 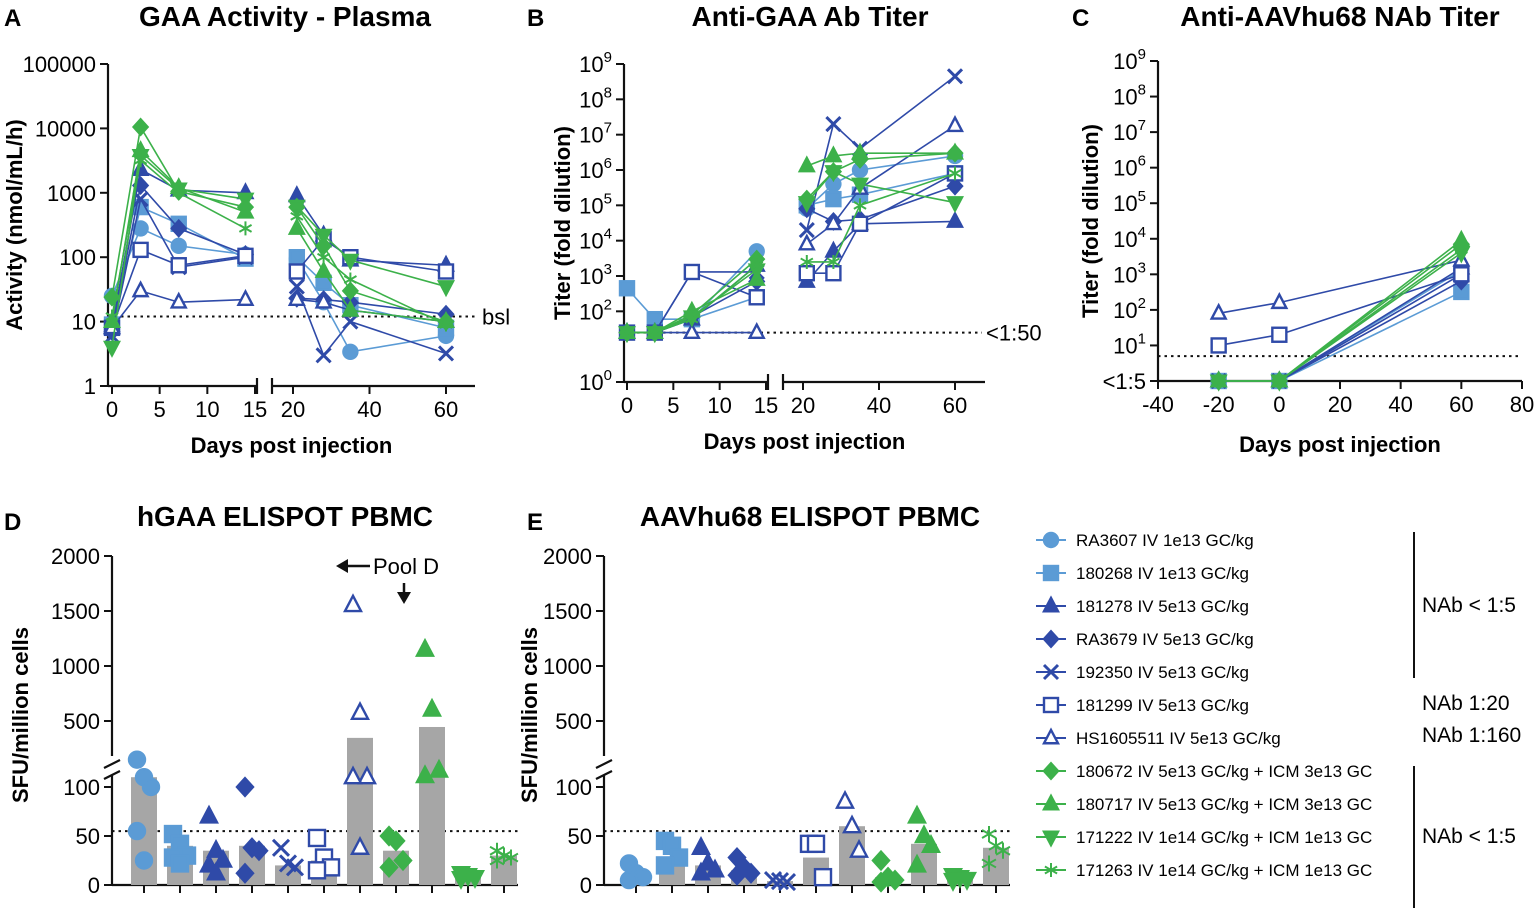 What do you see at coordinates (1162, 672) in the screenshot?
I see `legend-label: 192350 IV 5e13 GC/kg` at bounding box center [1162, 672].